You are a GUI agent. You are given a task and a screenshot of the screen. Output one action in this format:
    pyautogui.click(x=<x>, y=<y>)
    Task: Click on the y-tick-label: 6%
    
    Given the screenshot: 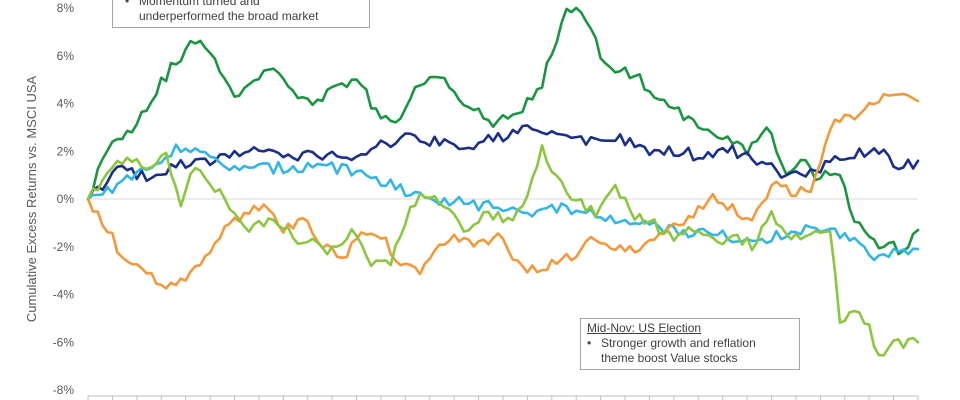 What is the action you would take?
    pyautogui.click(x=66, y=56)
    